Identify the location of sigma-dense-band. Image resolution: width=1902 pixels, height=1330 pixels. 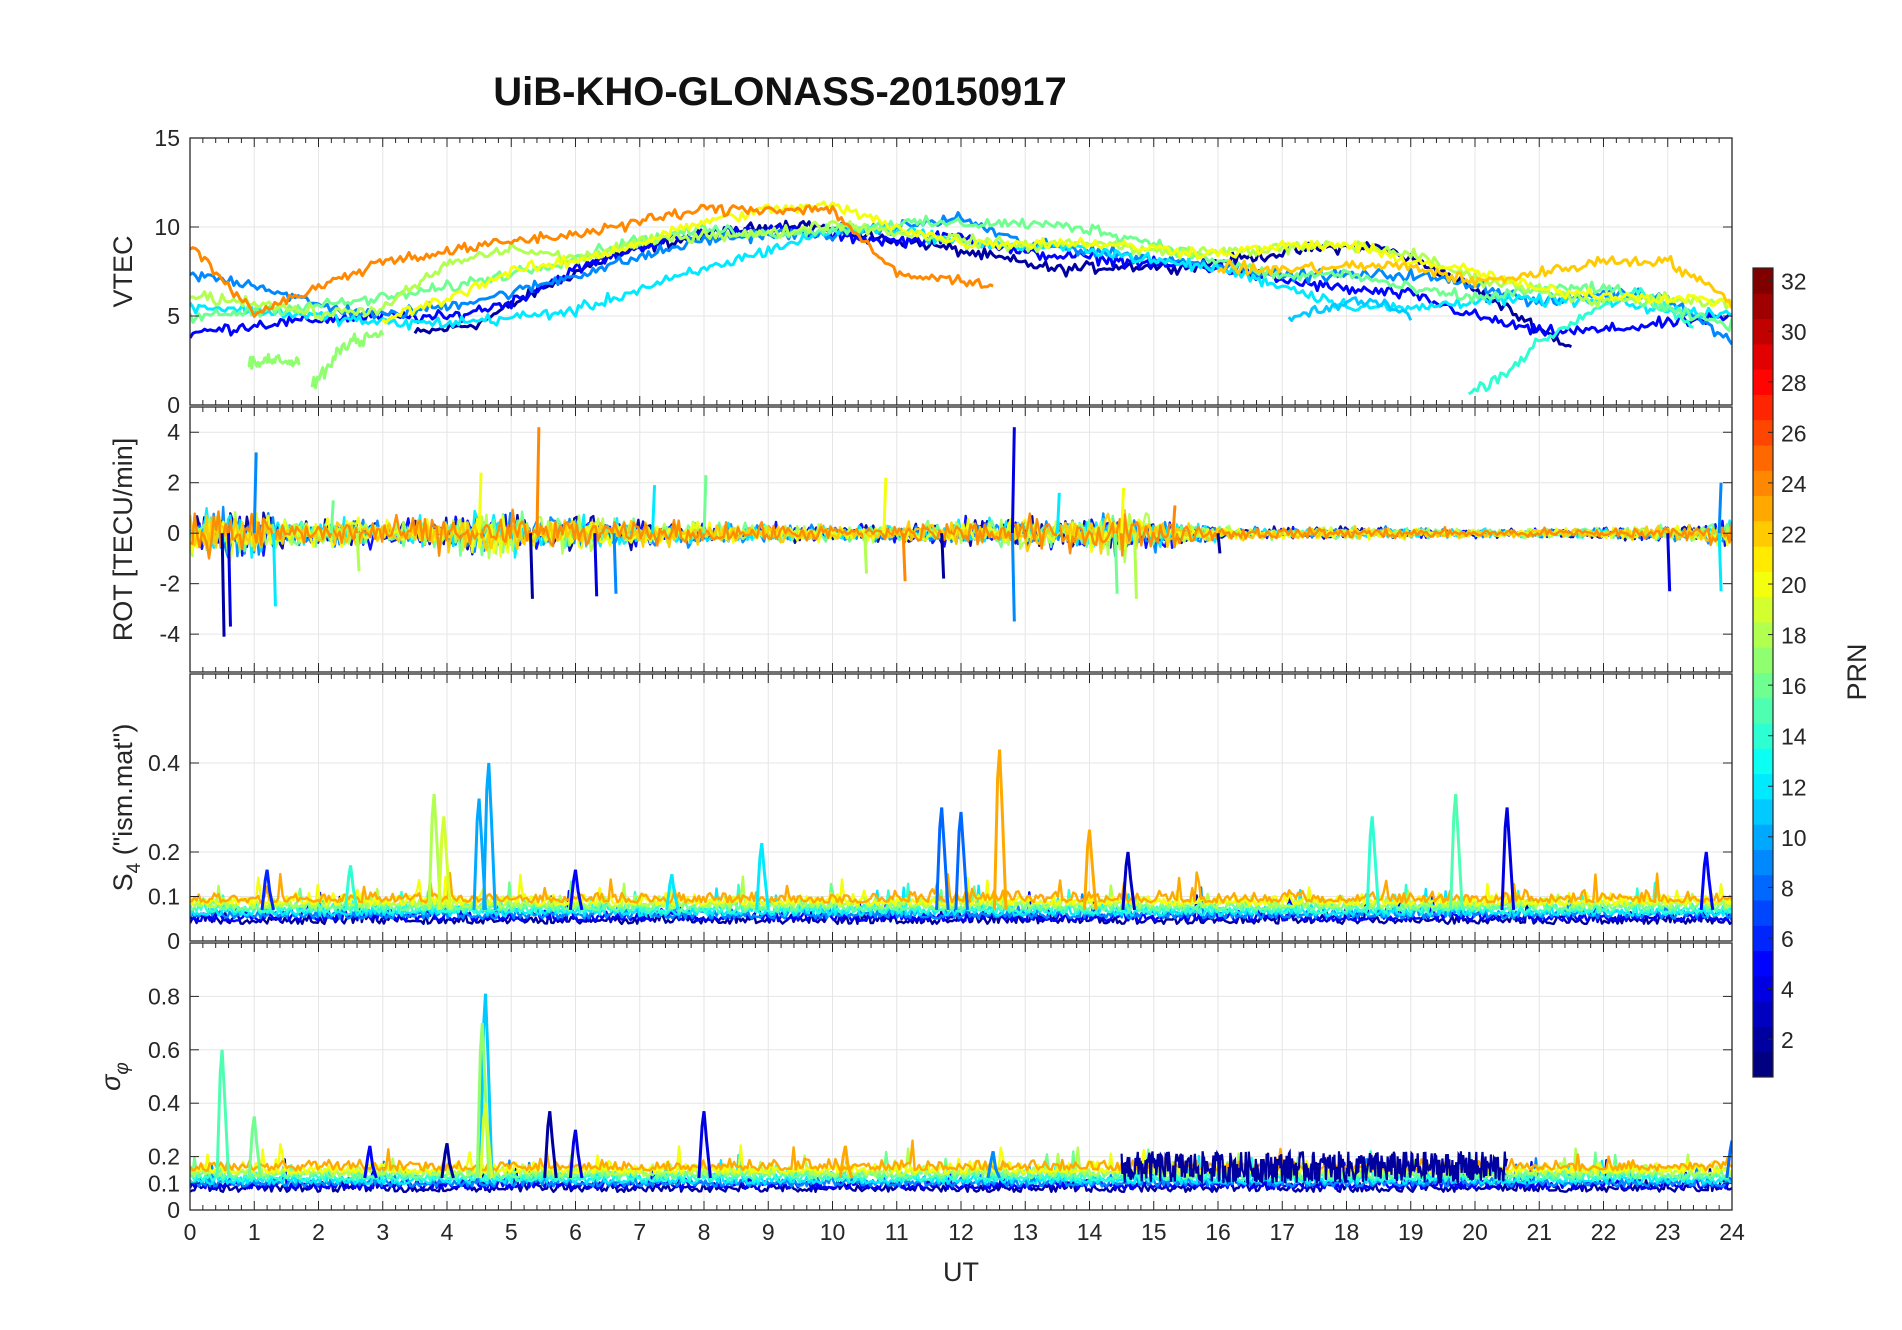
(1314, 1167).